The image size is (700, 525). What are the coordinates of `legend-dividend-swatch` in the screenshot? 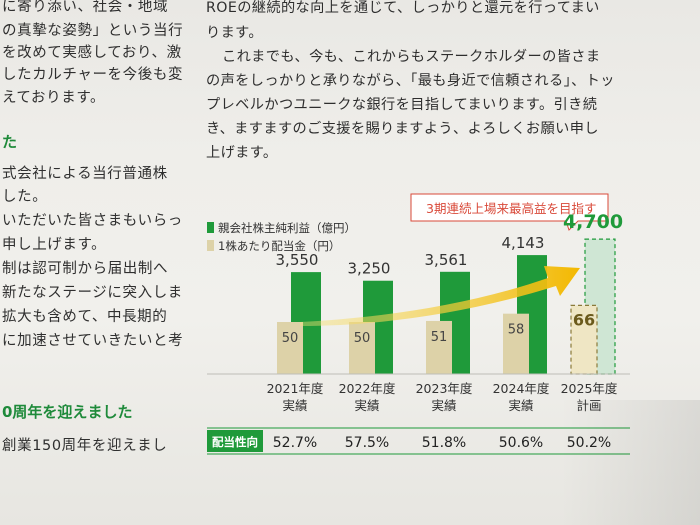 It's located at (210, 245).